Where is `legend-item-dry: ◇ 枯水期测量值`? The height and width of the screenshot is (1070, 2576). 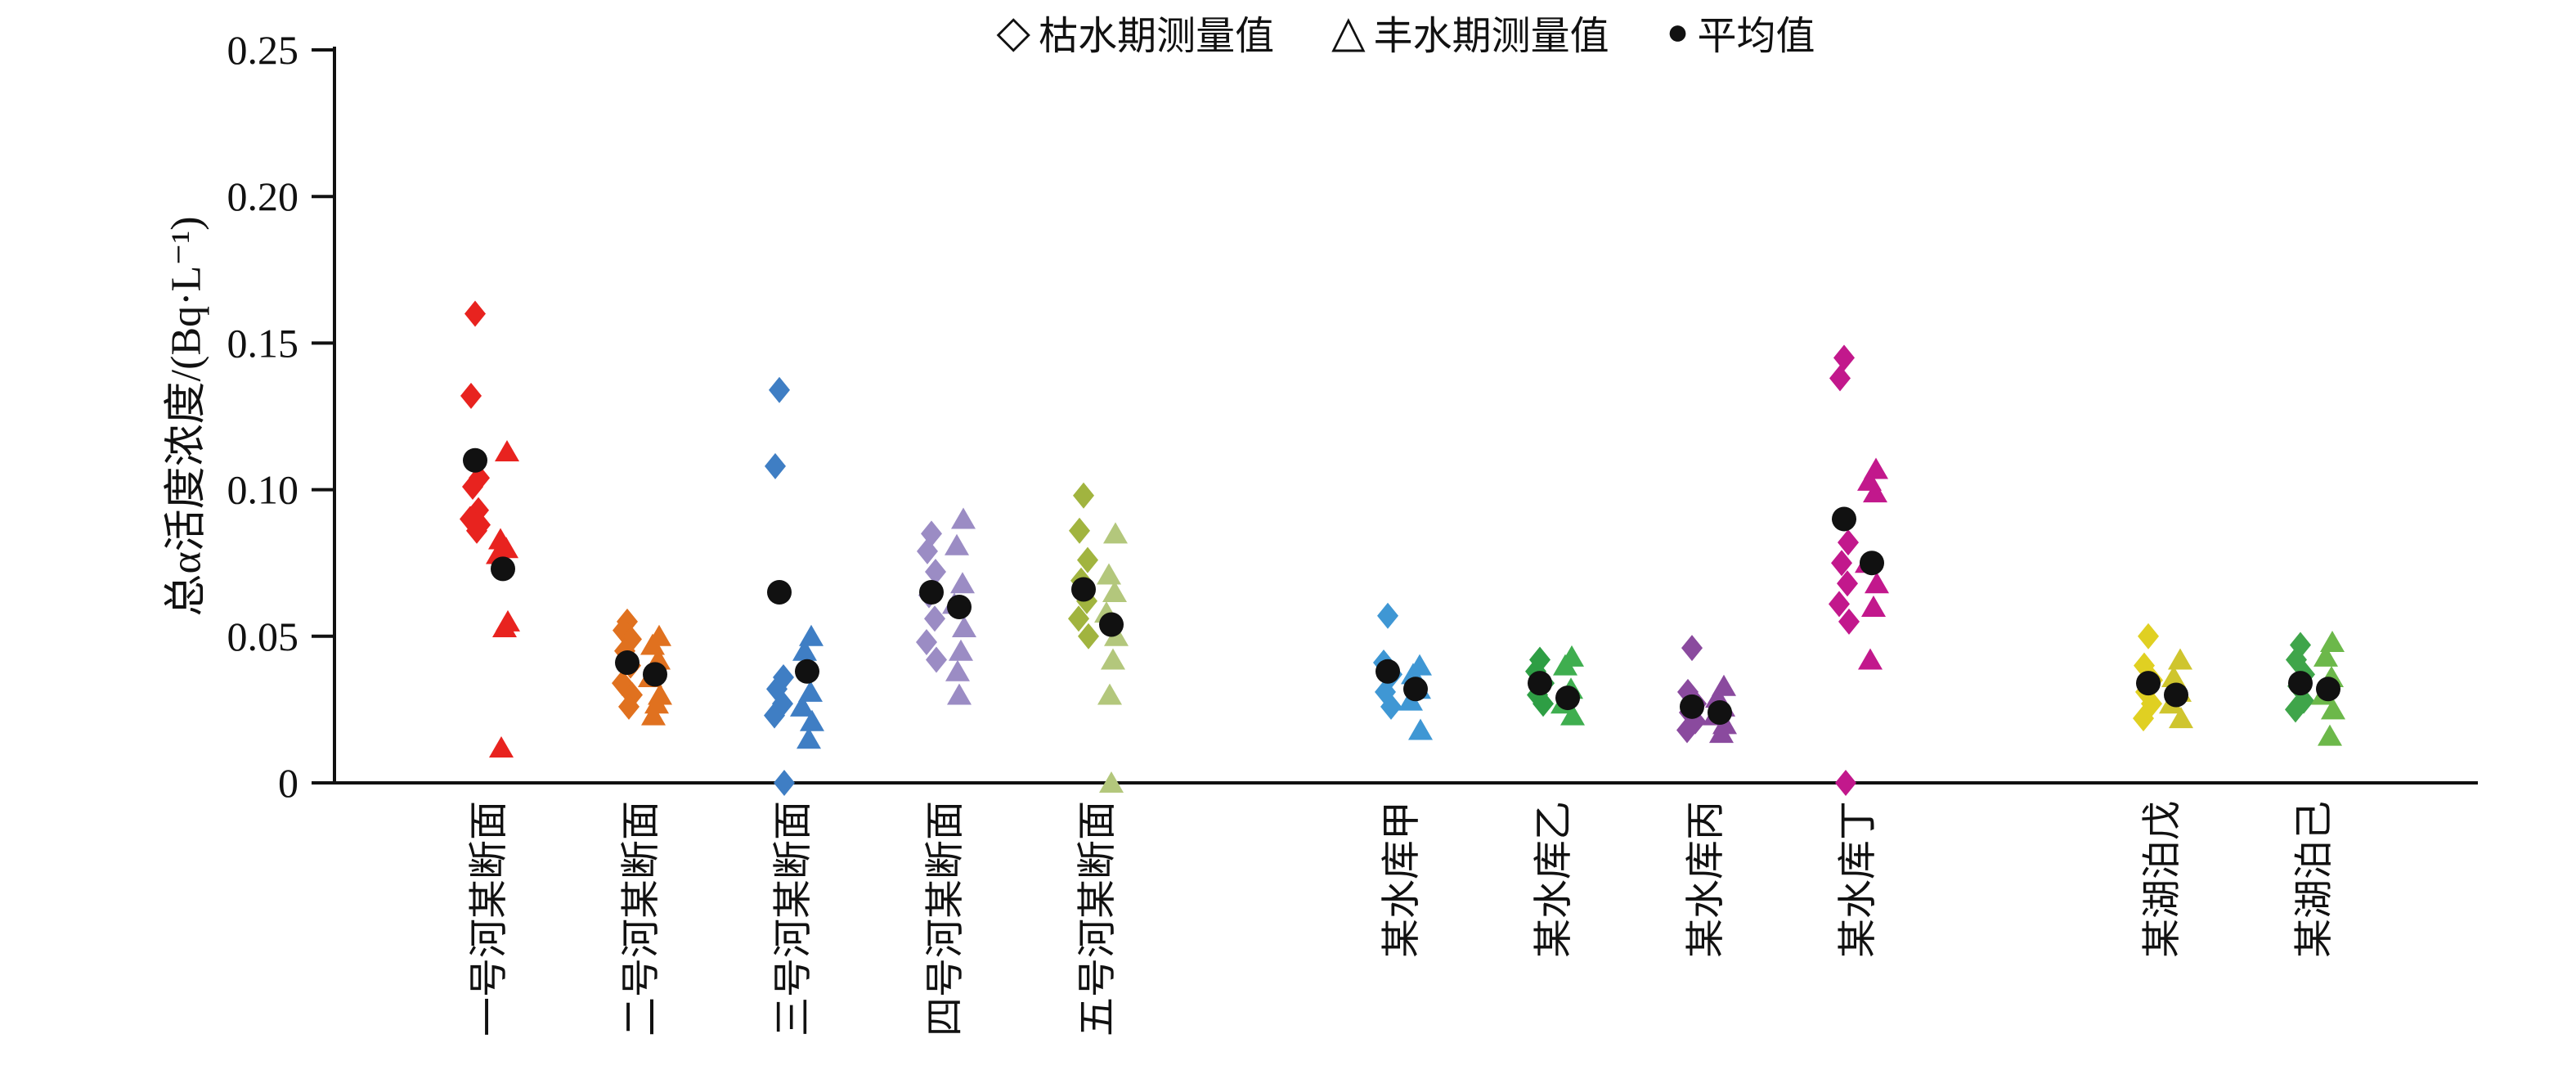
legend-item-dry: ◇ 枯水期测量值 is located at coordinates (1136, 32).